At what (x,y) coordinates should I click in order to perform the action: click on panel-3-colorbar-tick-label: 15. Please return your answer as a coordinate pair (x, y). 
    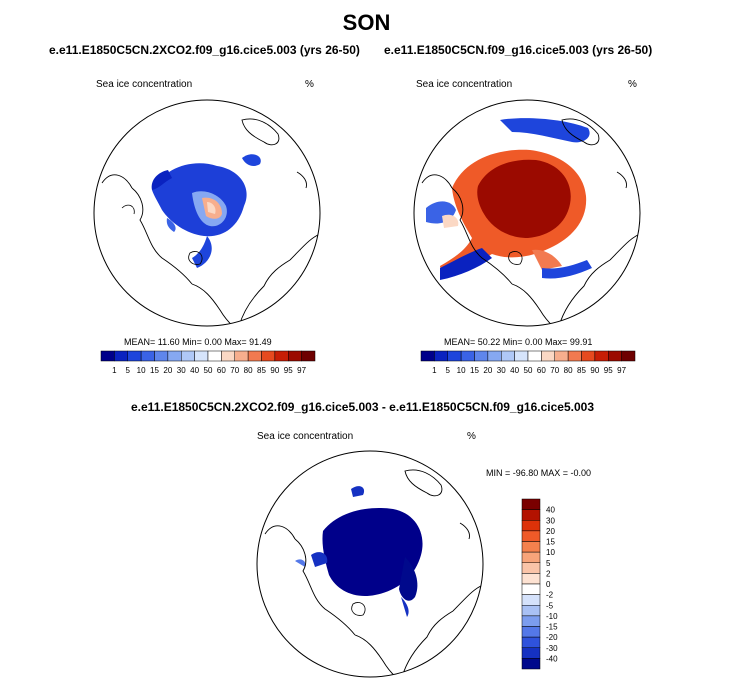
    Looking at the image, I should click on (550, 542).